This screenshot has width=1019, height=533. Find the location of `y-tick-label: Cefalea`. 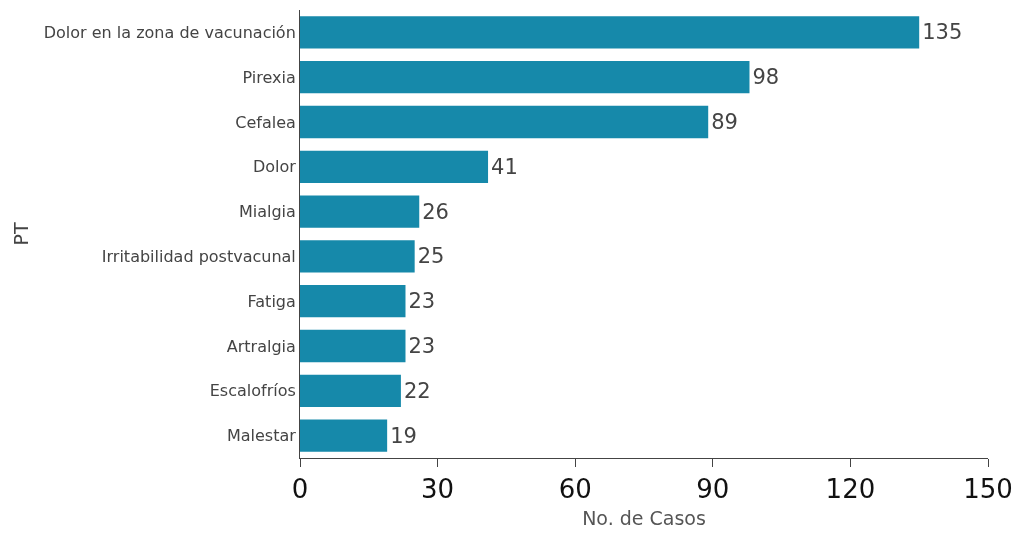

y-tick-label: Cefalea is located at coordinates (265, 122).